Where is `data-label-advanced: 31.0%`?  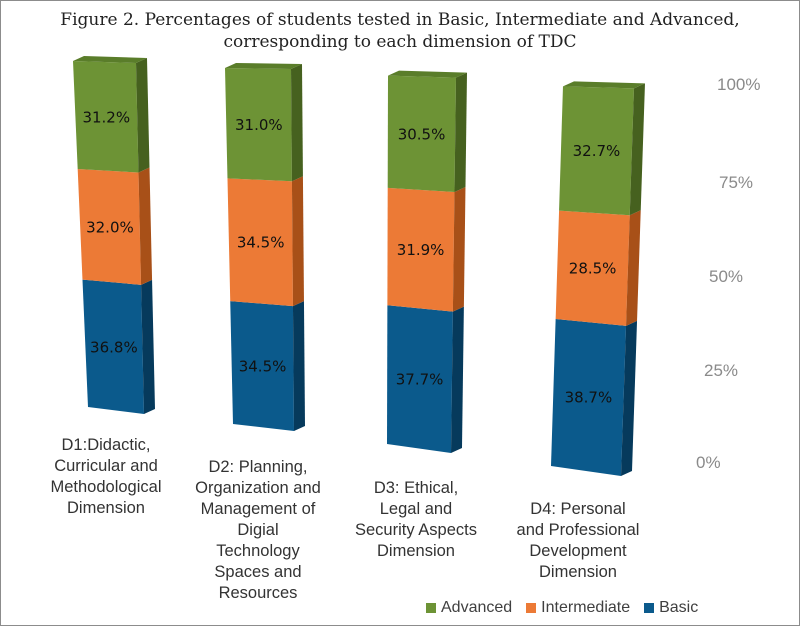
data-label-advanced: 31.0% is located at coordinates (259, 125).